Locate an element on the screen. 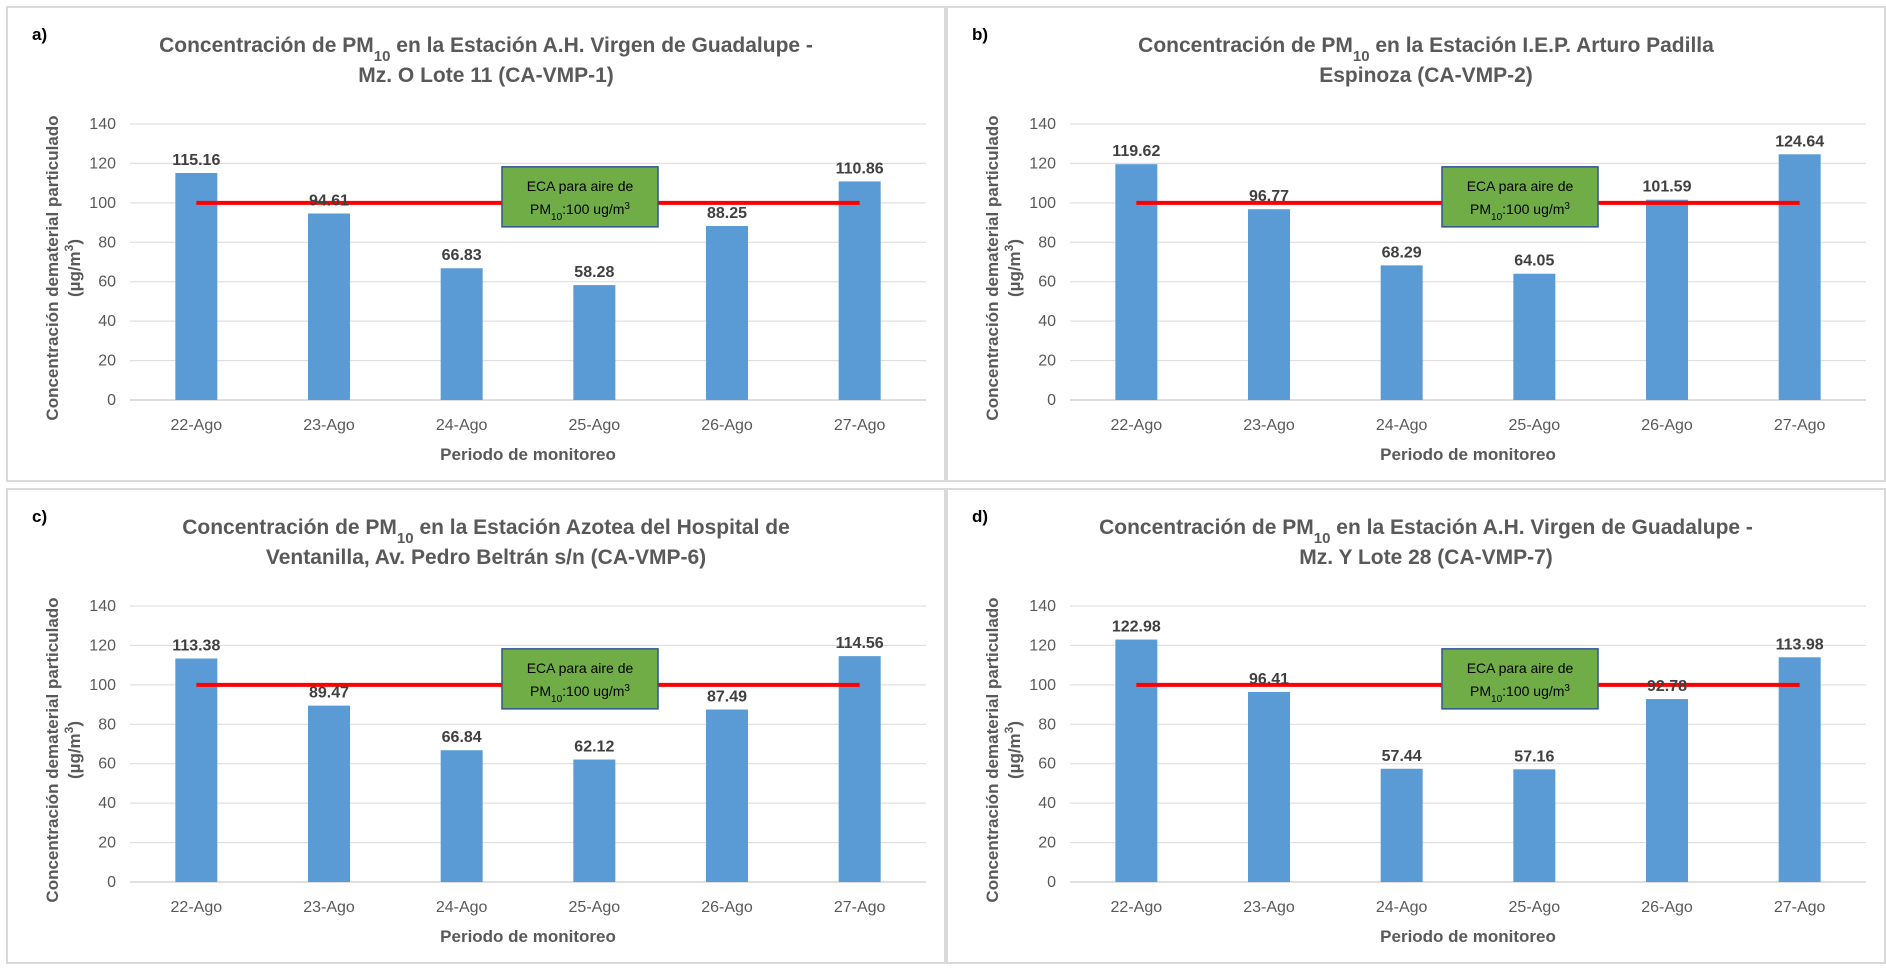  data-label: 88.25 is located at coordinates (727, 213).